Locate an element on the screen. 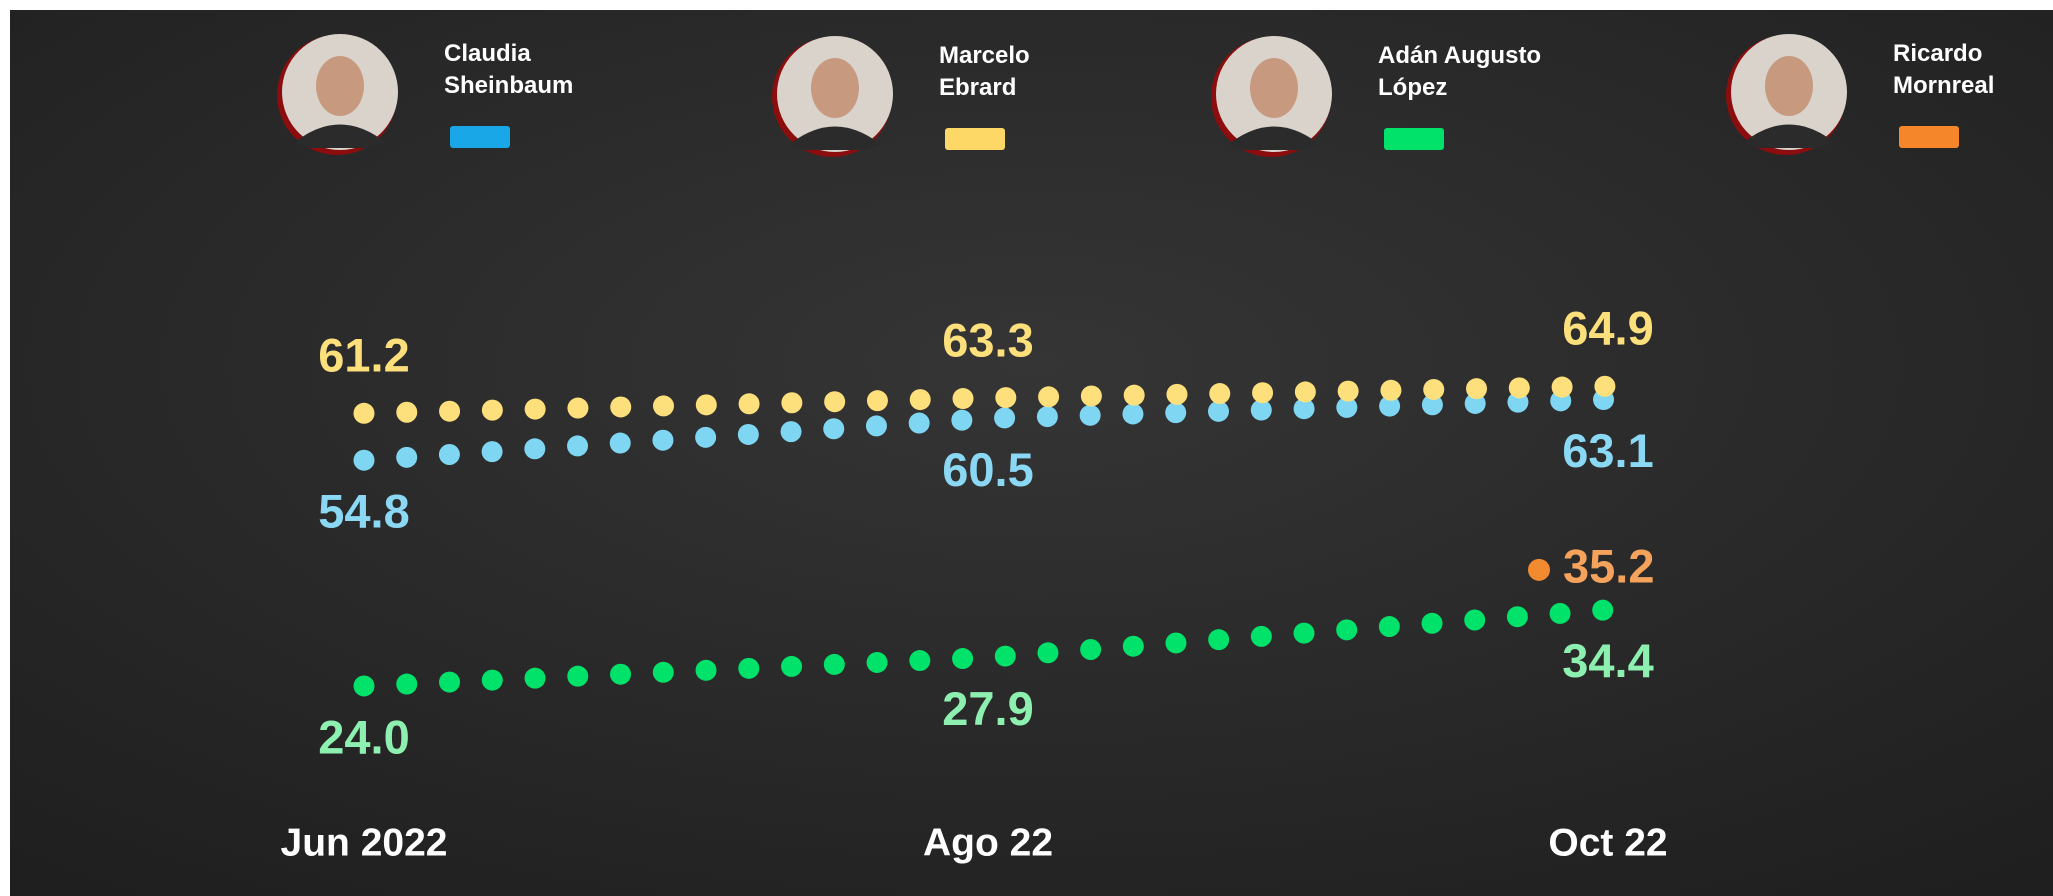 The image size is (2053, 896). value-label: 54.8 is located at coordinates (363, 511).